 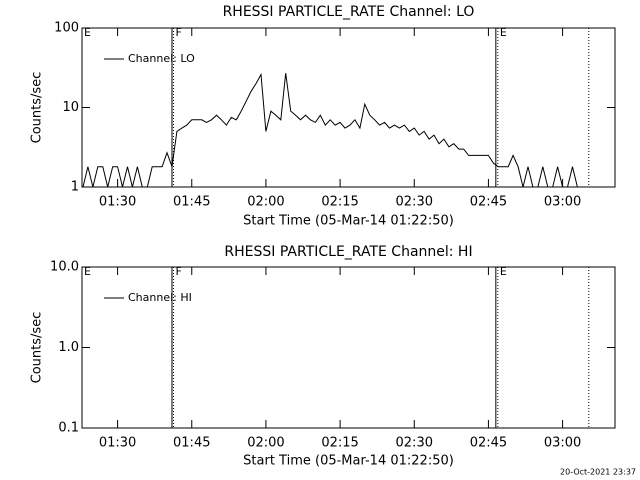 I want to click on y-tick-label: 10.0, so click(x=64, y=267).